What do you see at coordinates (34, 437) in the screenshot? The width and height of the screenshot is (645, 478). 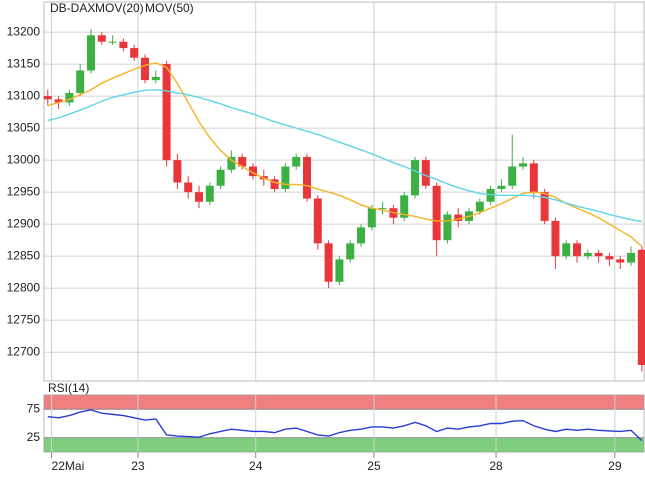 I see `y-tick-label: 25` at bounding box center [34, 437].